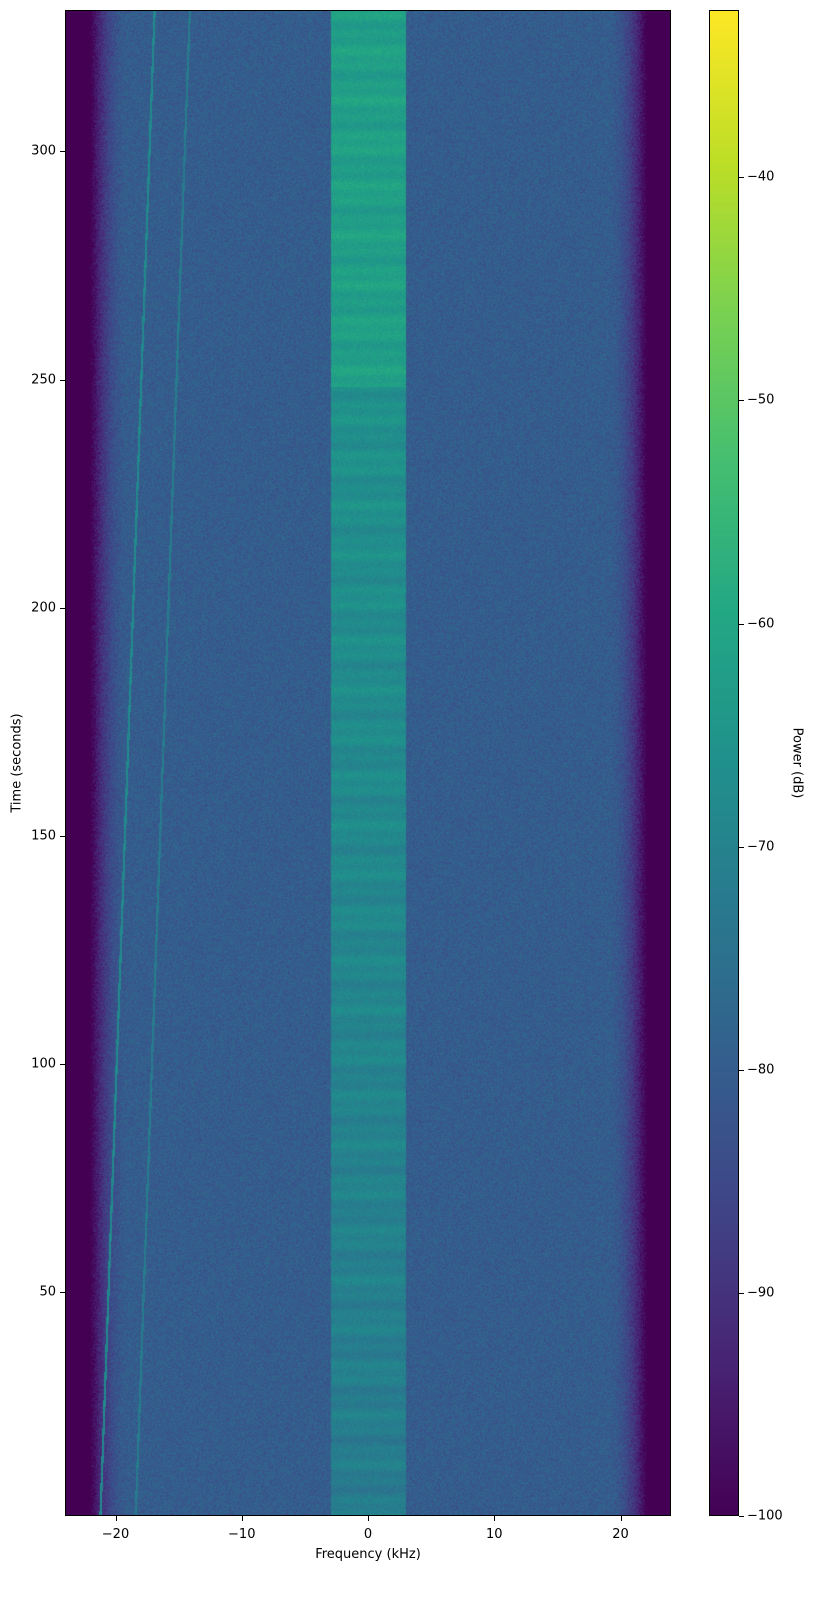 The width and height of the screenshot is (832, 1603). I want to click on y-tick-label: 150, so click(43, 836).